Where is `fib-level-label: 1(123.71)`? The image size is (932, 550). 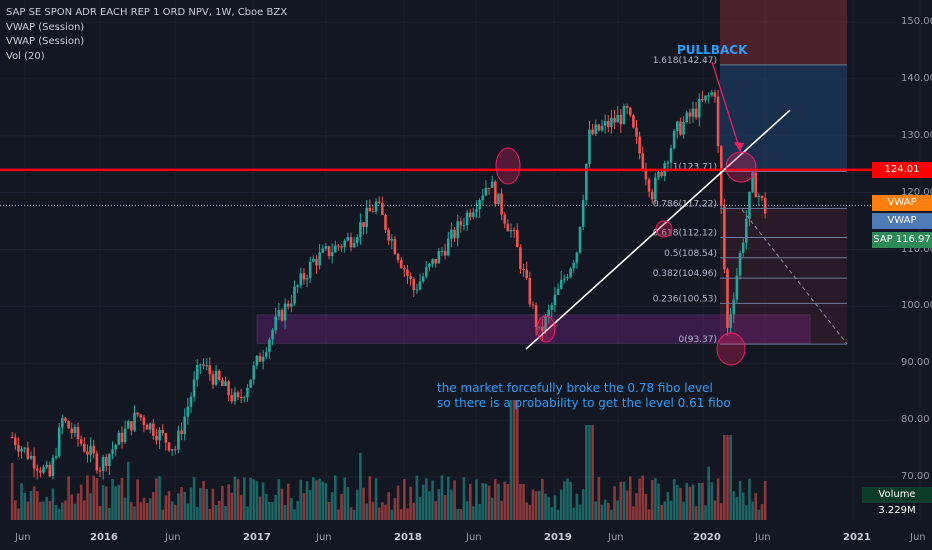 fib-level-label: 1(123.71) is located at coordinates (695, 168).